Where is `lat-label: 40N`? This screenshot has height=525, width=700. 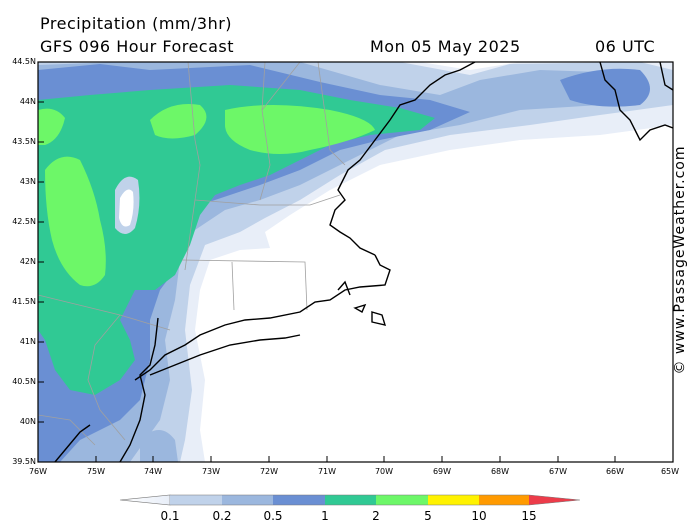
lat-label: 40N is located at coordinates (27, 421).